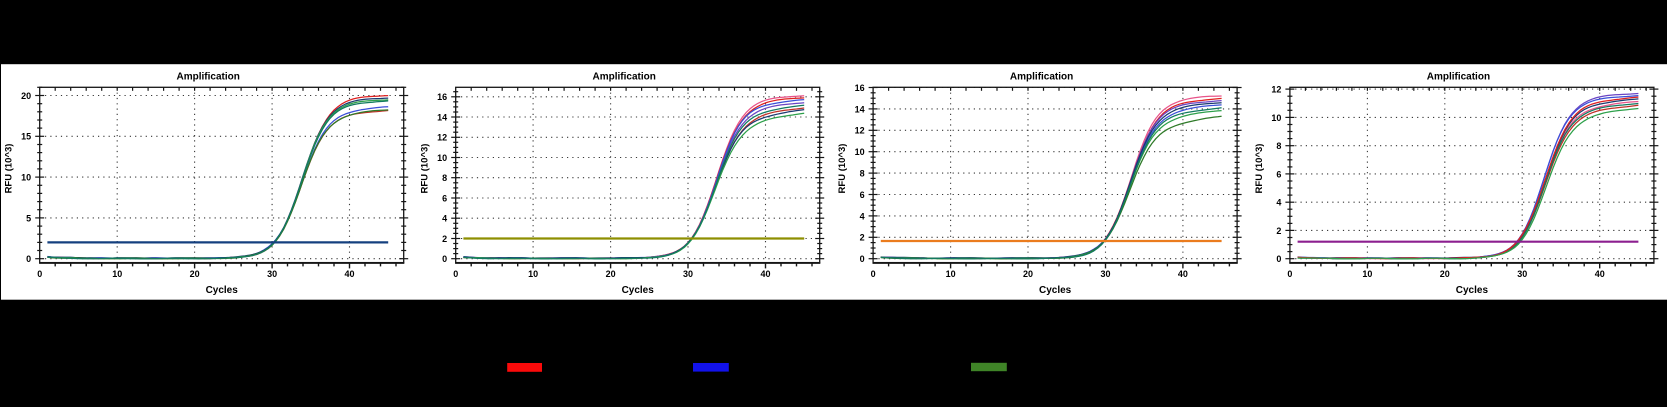 This screenshot has height=407, width=1667. I want to click on svg-text: 15, so click(26, 137).